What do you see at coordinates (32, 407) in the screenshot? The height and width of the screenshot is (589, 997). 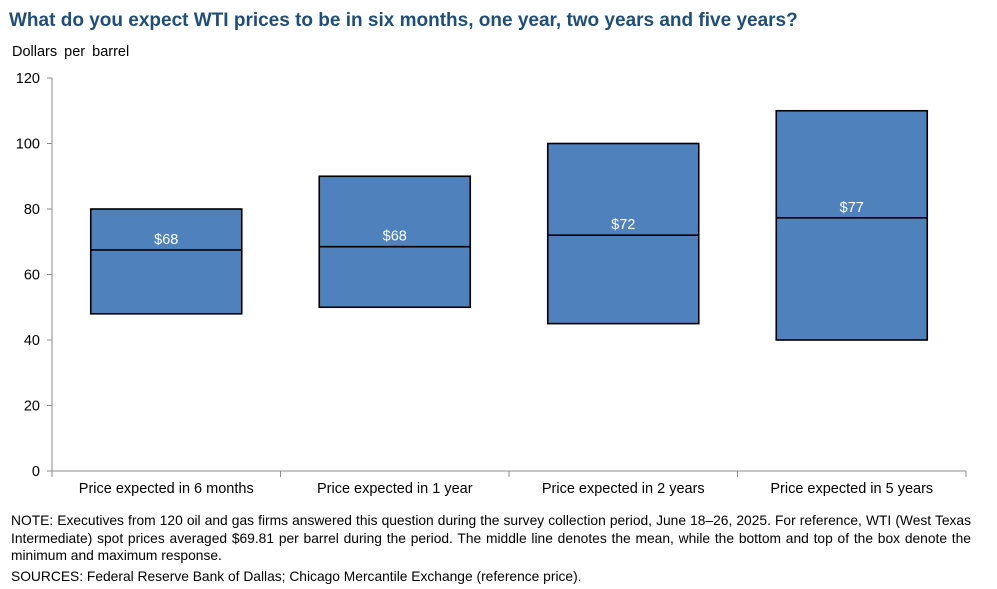 I see `y-tick-label: 20` at bounding box center [32, 407].